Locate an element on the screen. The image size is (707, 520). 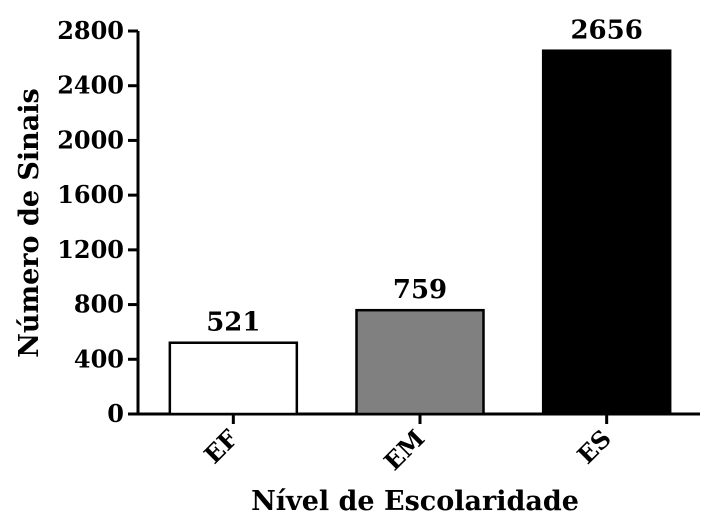
y-tick-label: 2400 is located at coordinates (90, 85).